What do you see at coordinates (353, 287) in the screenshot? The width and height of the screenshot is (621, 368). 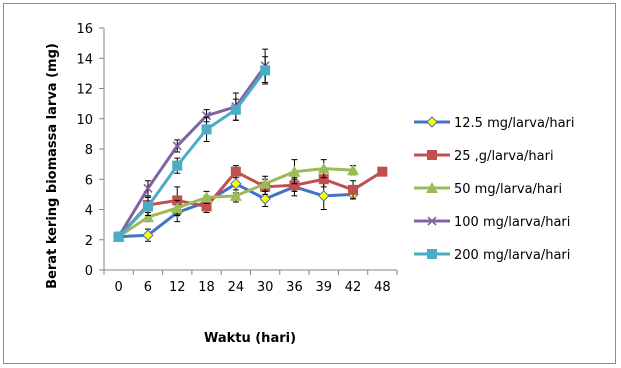 I see `x-tick-label: 42` at bounding box center [353, 287].